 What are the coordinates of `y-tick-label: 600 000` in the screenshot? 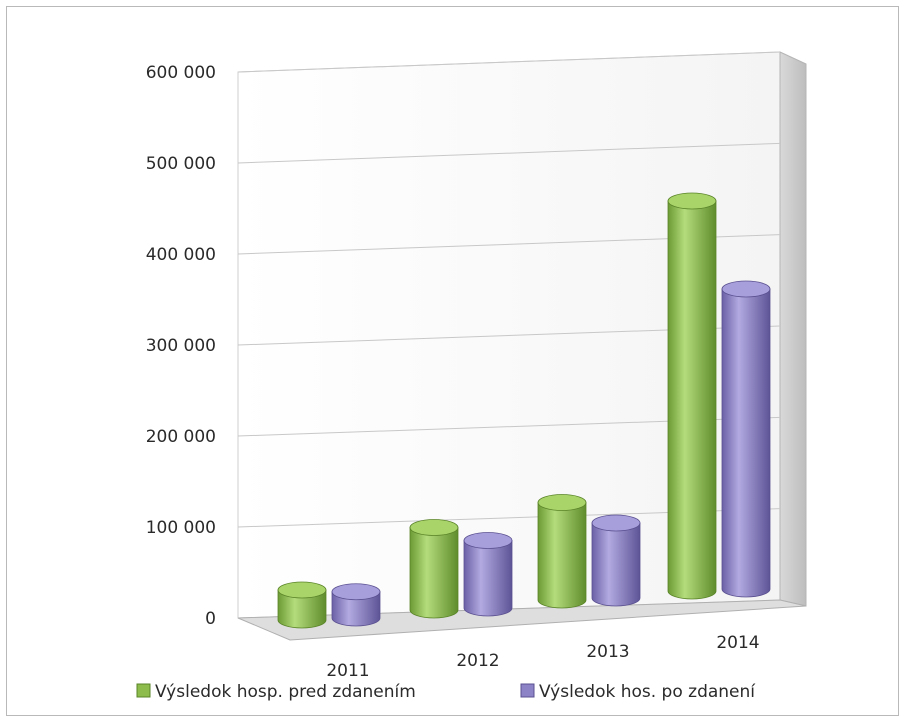 It's located at (181, 73).